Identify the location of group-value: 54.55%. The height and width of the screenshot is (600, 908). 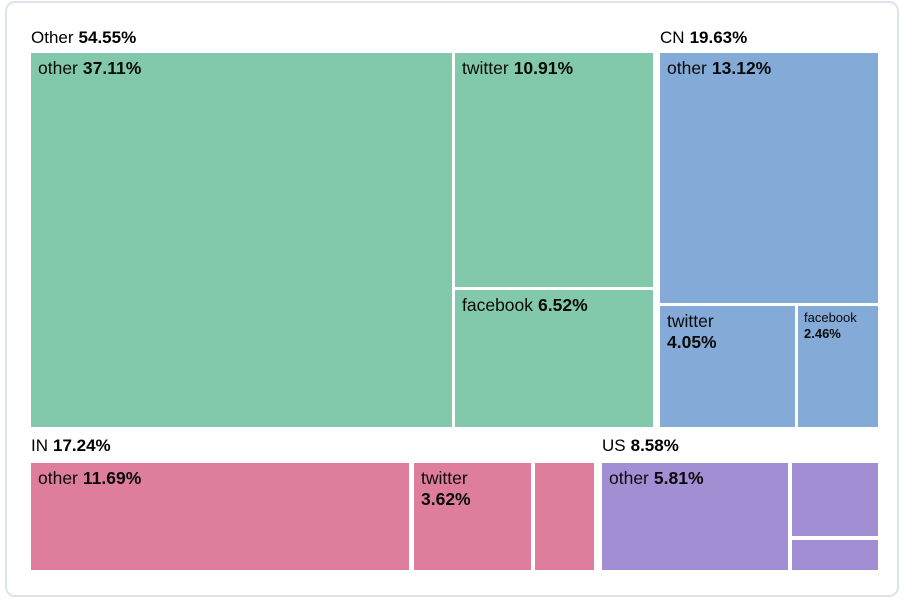
(107, 37).